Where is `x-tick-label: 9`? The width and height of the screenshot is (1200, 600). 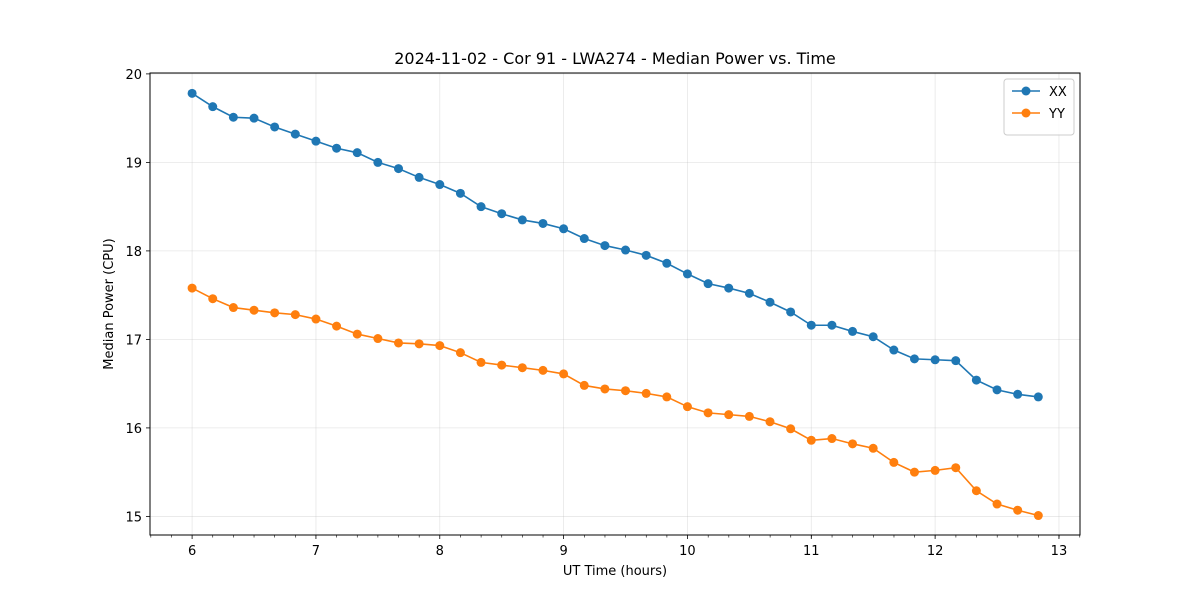
x-tick-label: 9 is located at coordinates (563, 551).